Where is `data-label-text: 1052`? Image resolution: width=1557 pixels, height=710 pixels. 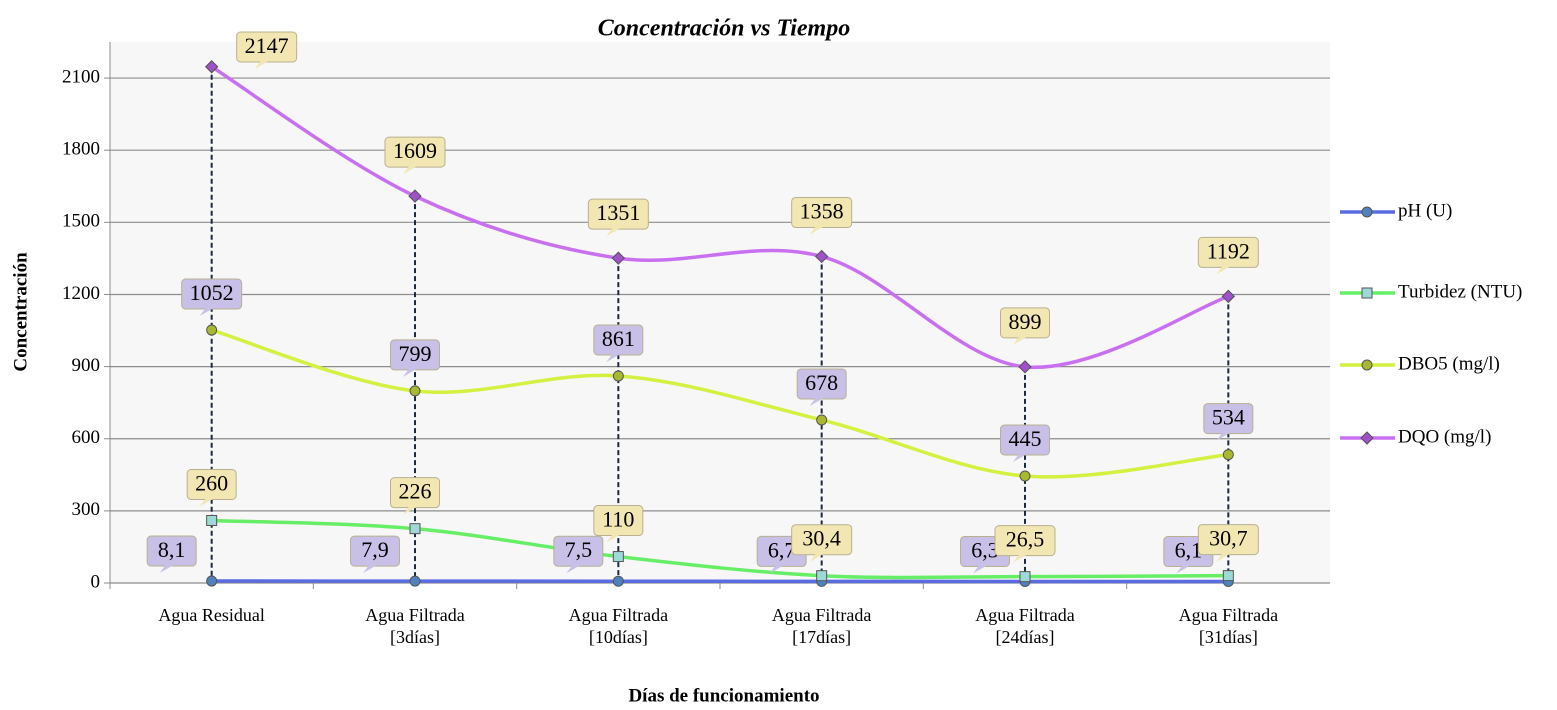
data-label-text: 1052 is located at coordinates (212, 292).